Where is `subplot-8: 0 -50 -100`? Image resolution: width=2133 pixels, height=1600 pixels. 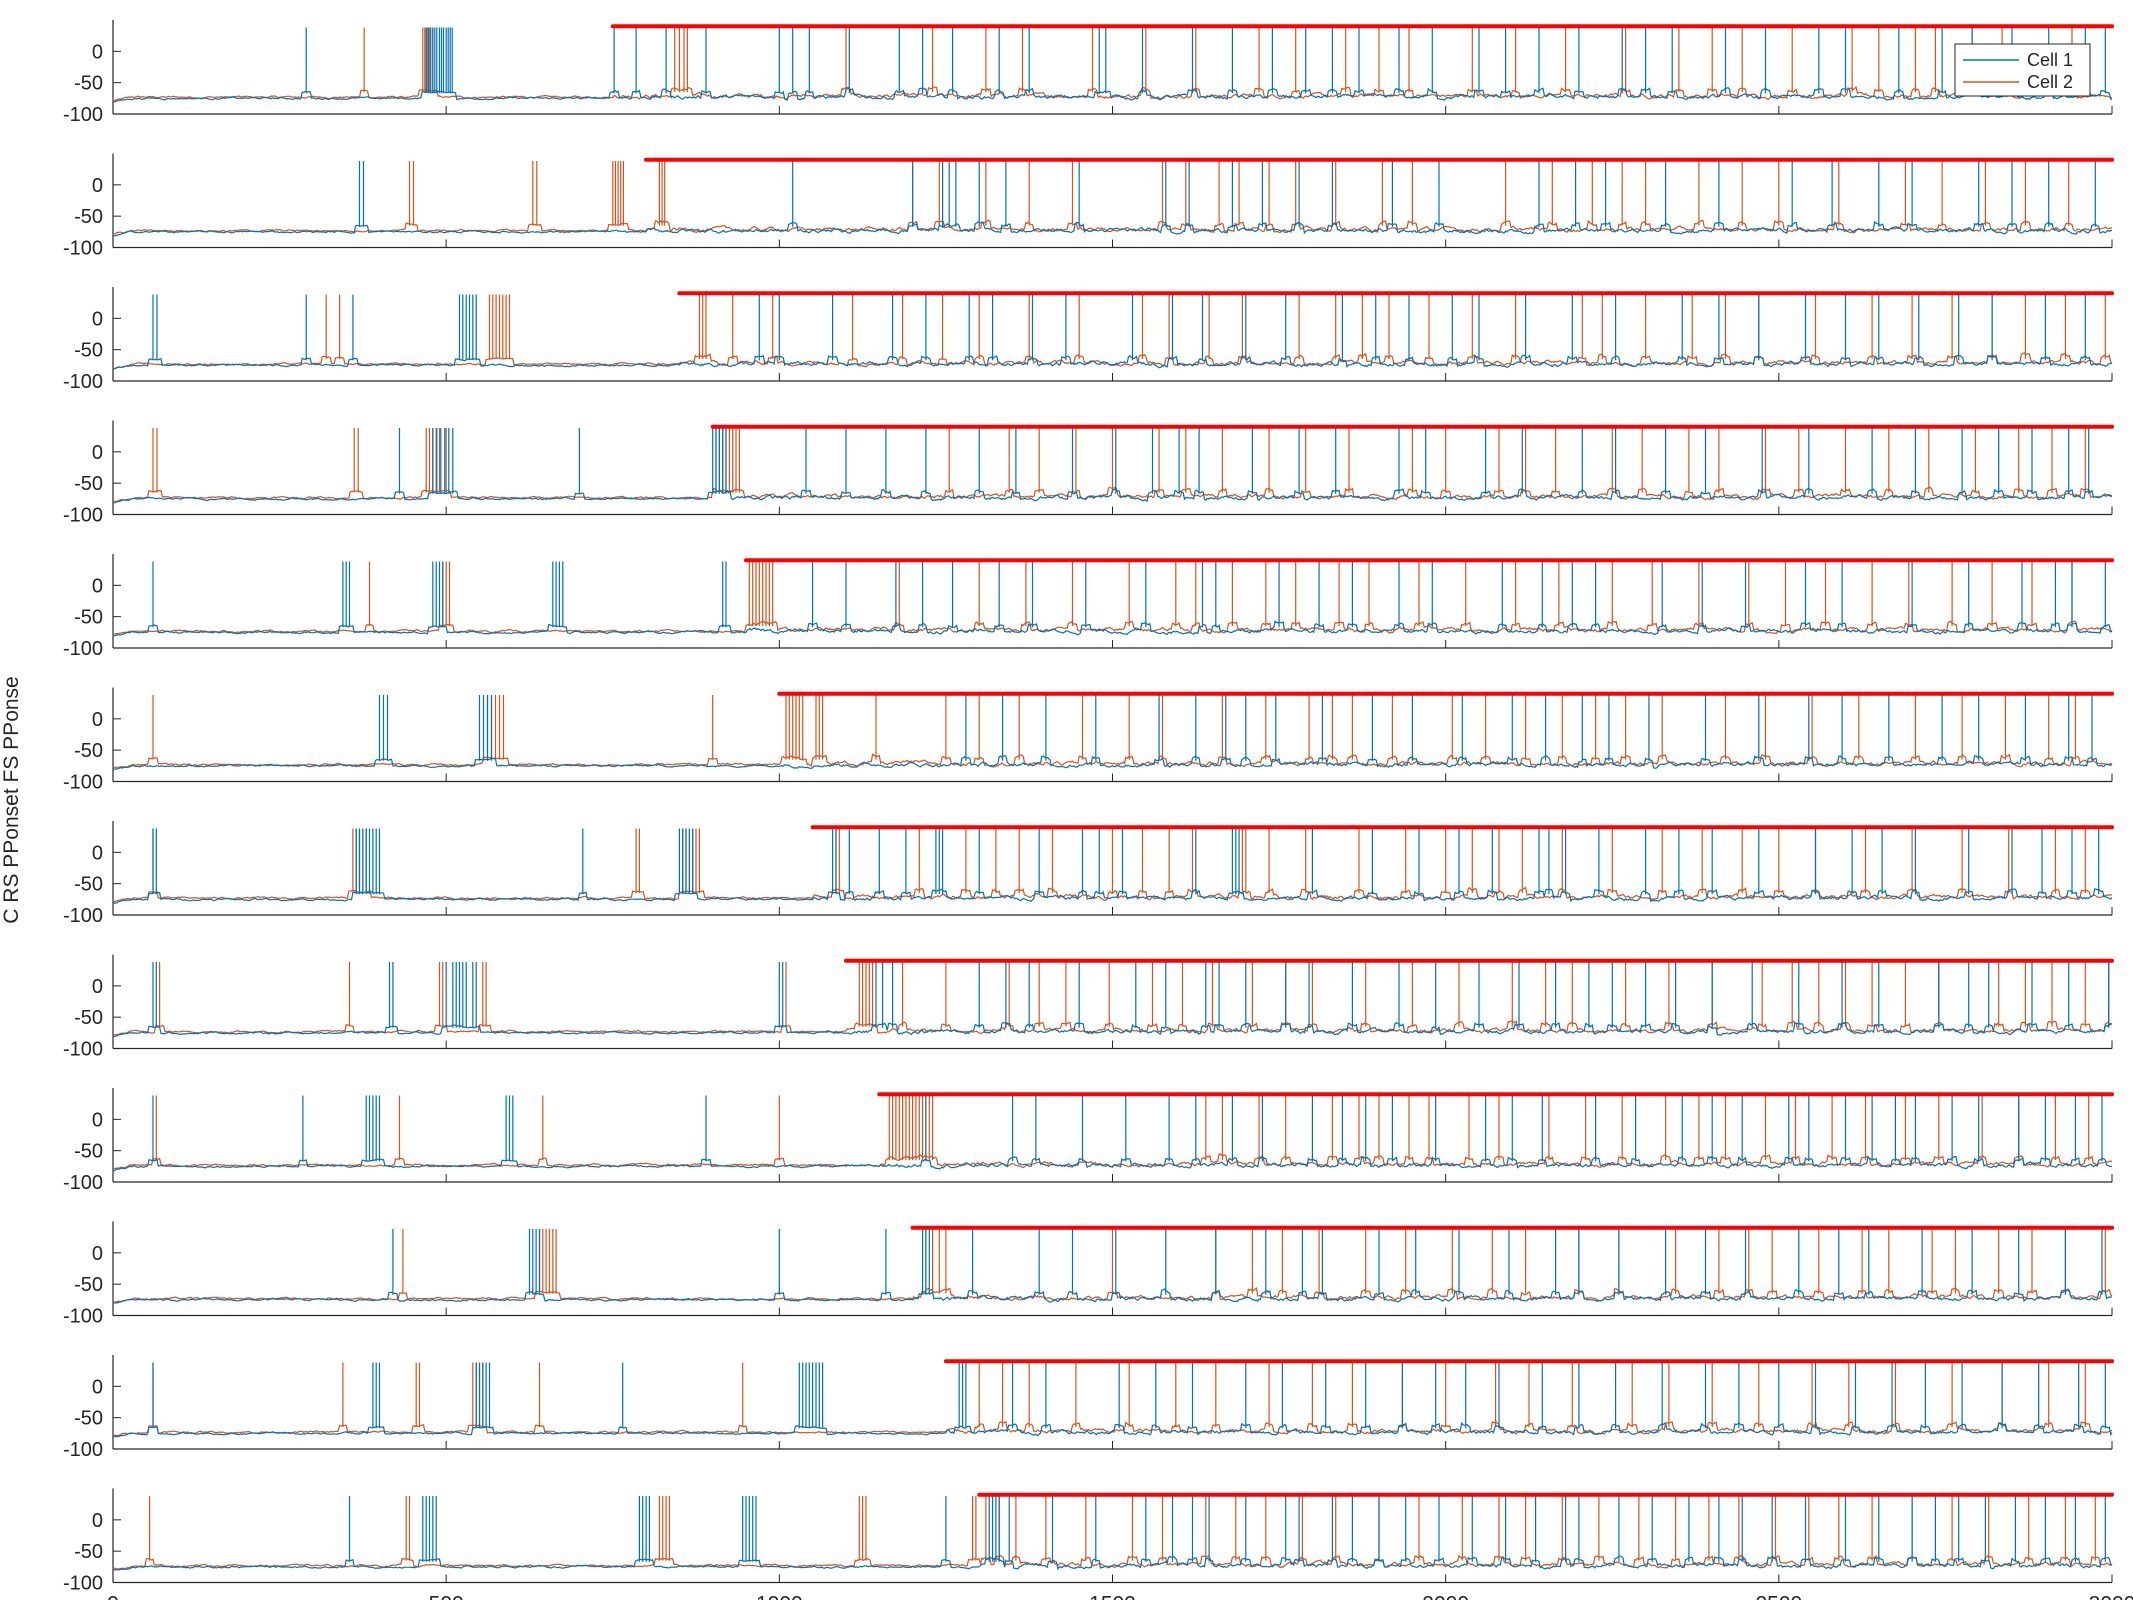
subplot-8: 0 -50 -100 is located at coordinates (1088, 1007).